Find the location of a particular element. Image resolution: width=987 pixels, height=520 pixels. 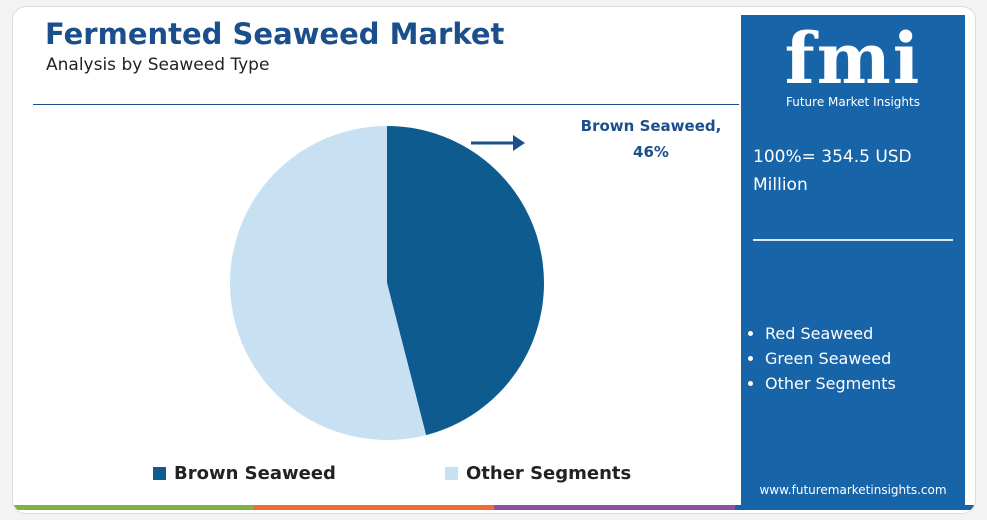

website: www.futuremarketinsights.com is located at coordinates (853, 490).